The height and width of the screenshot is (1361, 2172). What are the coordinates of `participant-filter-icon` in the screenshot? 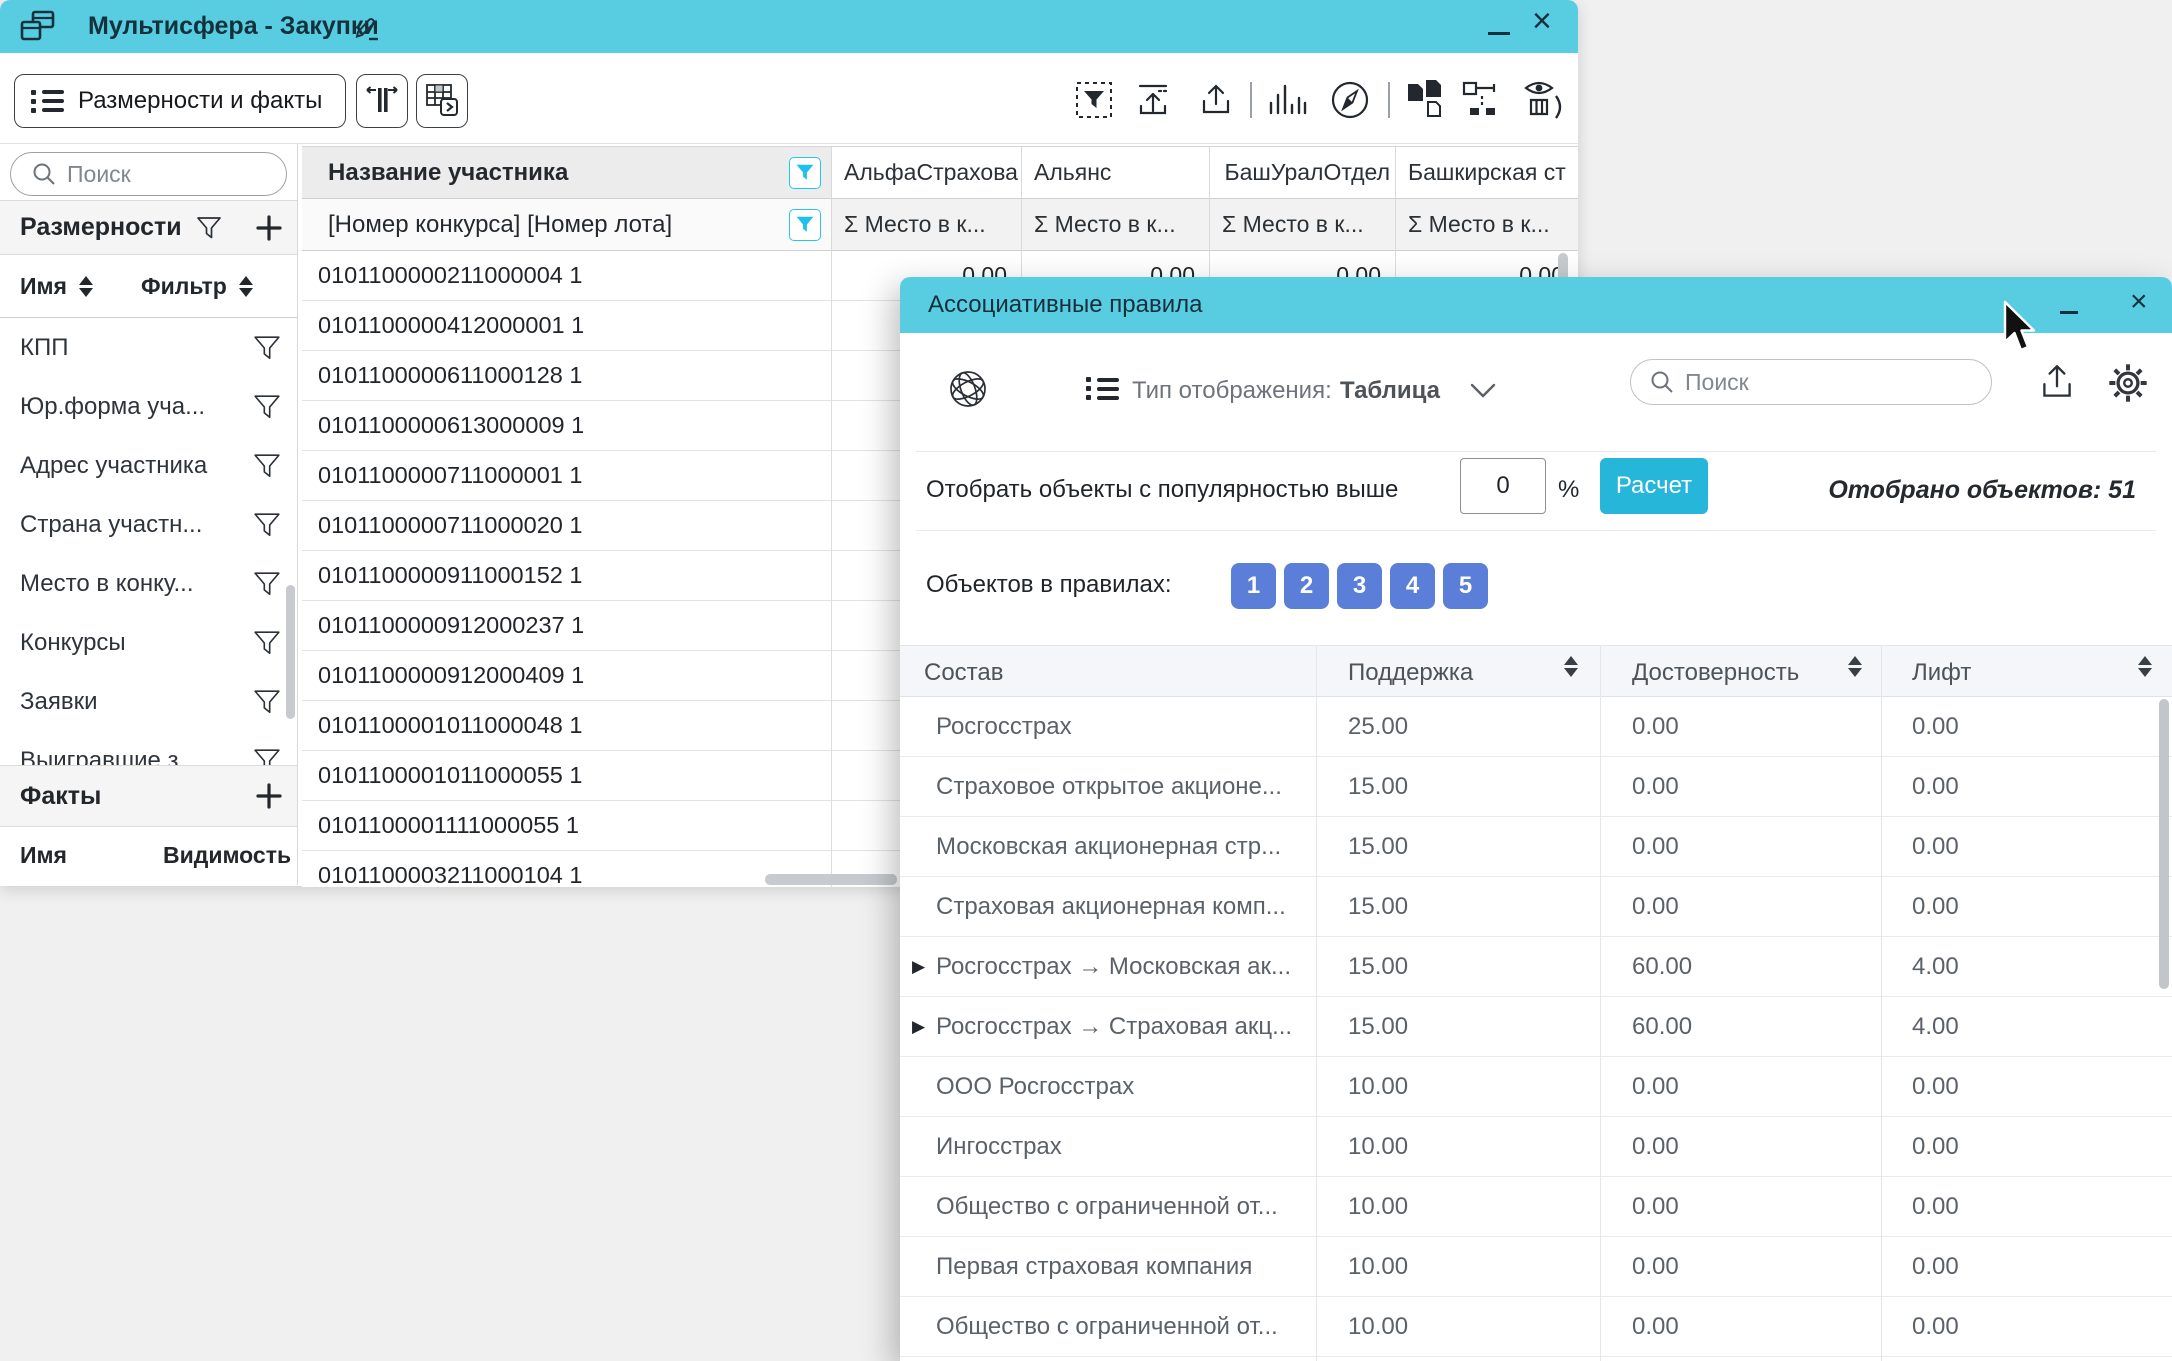 It's located at (805, 172).